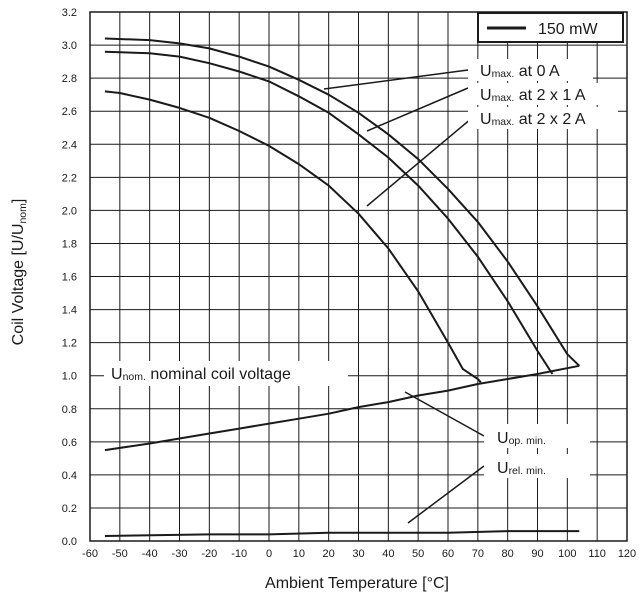 Image resolution: width=639 pixels, height=597 pixels. What do you see at coordinates (69, 112) in the screenshot?
I see `y-tick-label: 2.6` at bounding box center [69, 112].